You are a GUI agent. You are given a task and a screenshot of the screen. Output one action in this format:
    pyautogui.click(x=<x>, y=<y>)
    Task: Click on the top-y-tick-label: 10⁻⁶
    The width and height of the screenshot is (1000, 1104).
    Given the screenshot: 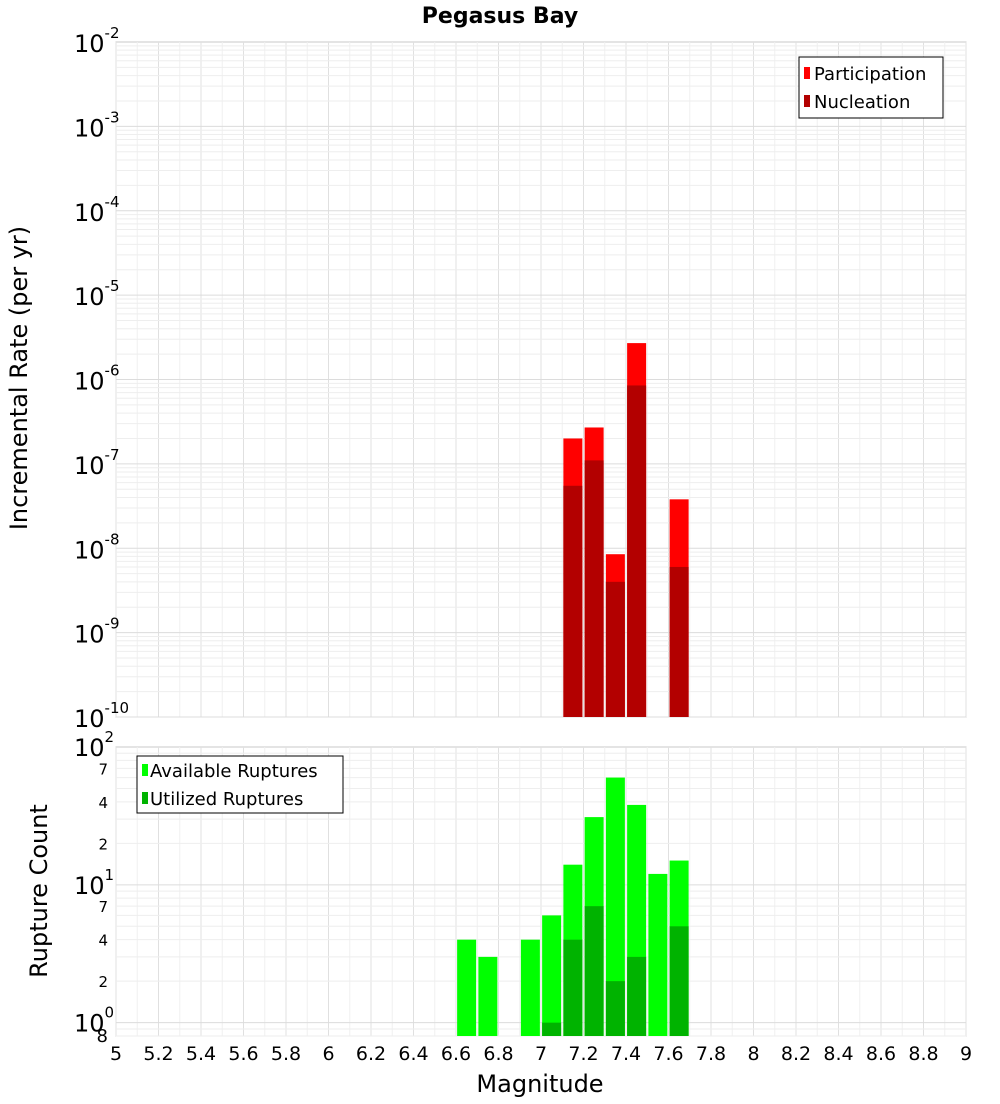 What is the action you would take?
    pyautogui.click(x=97, y=379)
    